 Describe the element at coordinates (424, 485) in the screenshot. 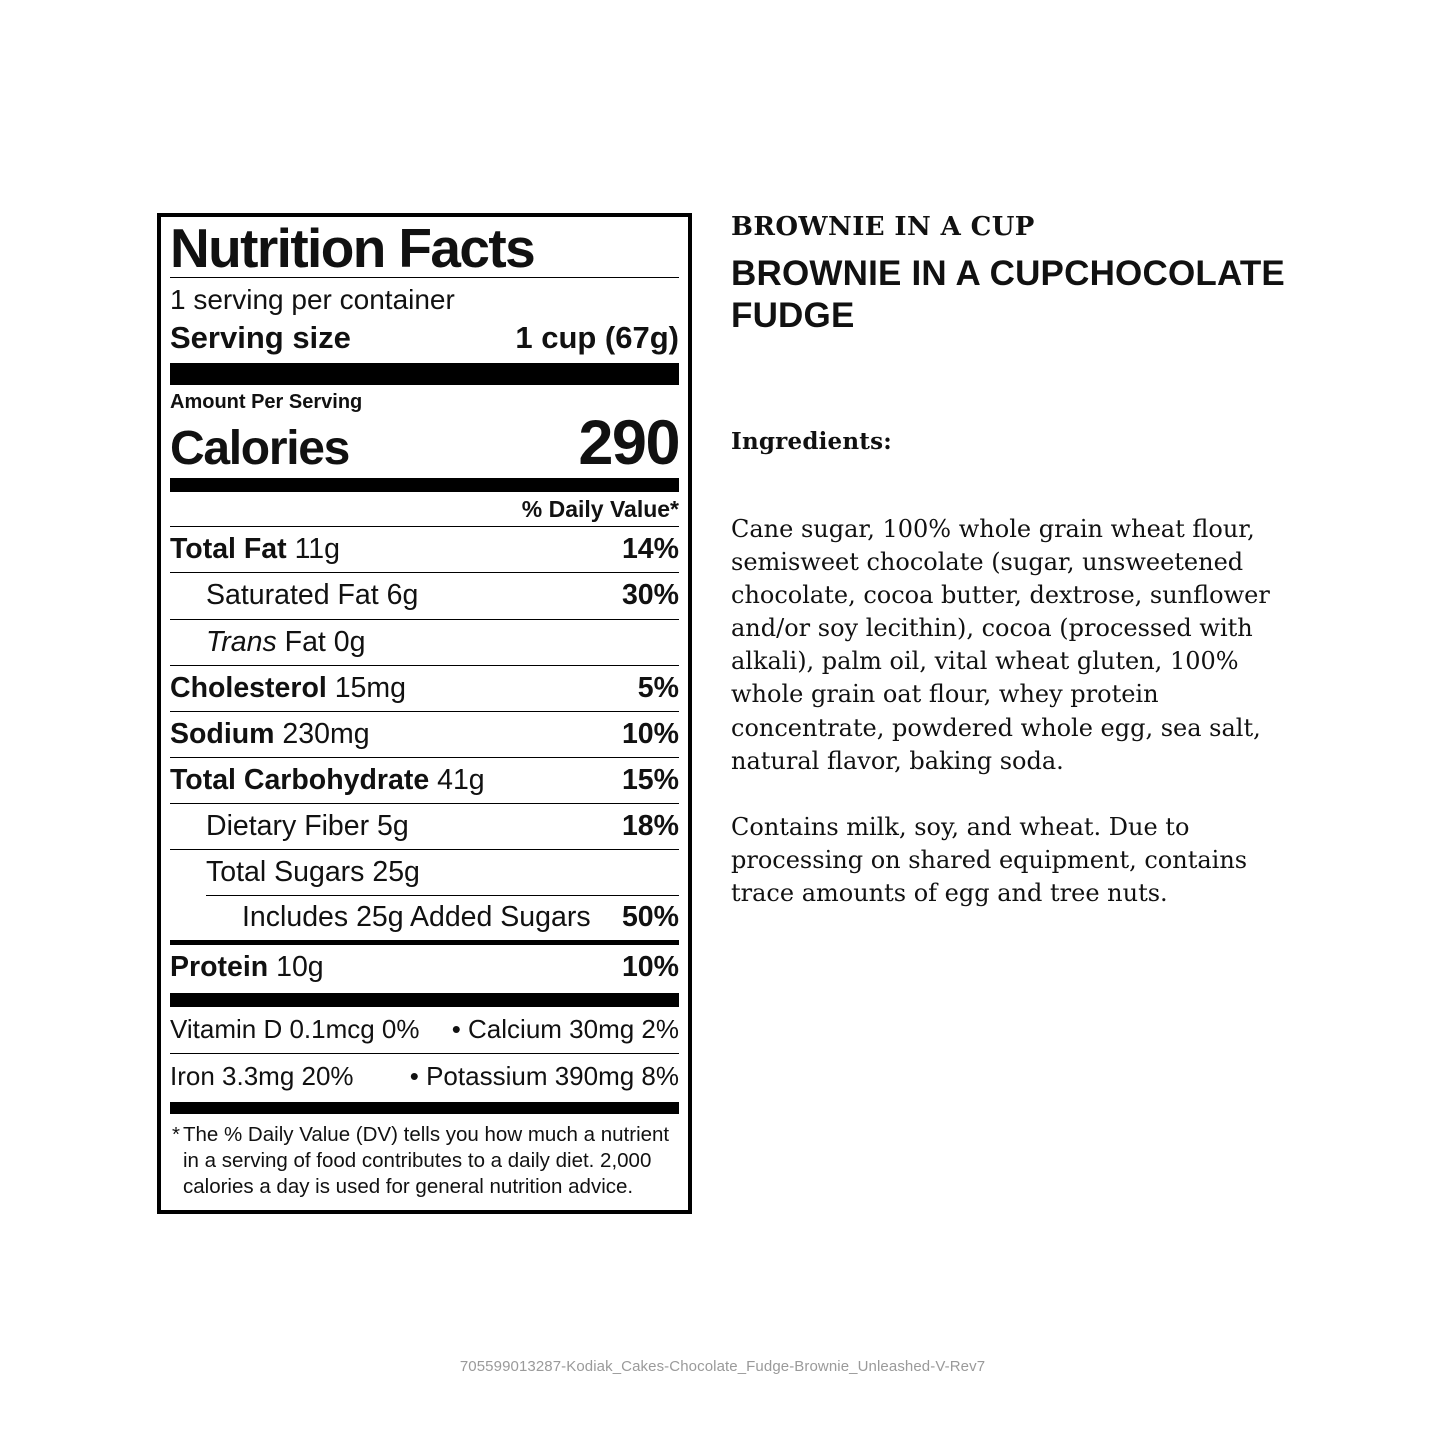

I see `calories-thick-divider` at that location.